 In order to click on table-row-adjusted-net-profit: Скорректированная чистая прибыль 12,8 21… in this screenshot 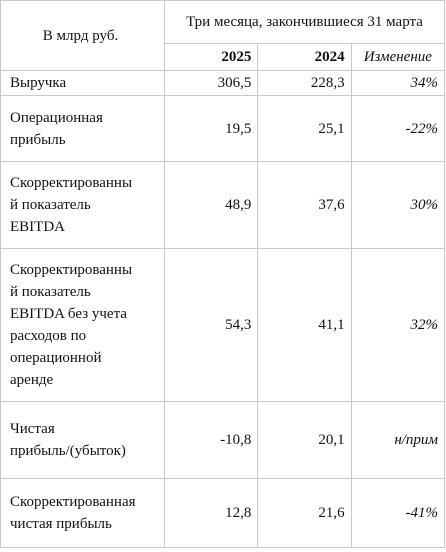, I will do `click(223, 513)`.